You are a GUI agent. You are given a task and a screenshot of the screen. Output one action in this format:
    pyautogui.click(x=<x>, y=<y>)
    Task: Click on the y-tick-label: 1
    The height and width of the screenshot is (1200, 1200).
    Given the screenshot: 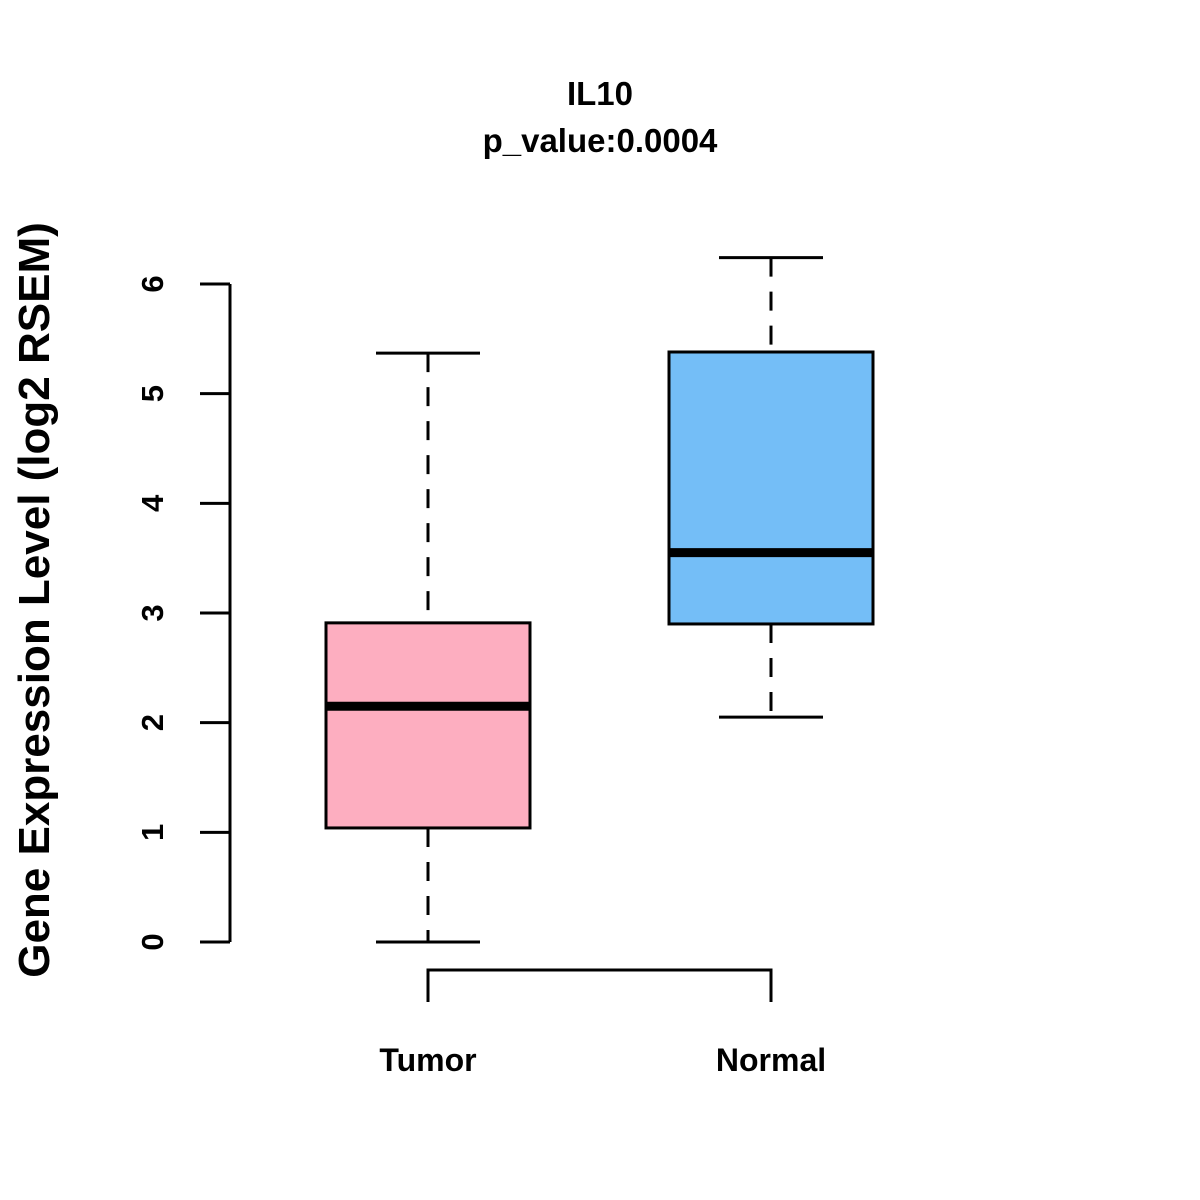 What is the action you would take?
    pyautogui.click(x=152, y=832)
    